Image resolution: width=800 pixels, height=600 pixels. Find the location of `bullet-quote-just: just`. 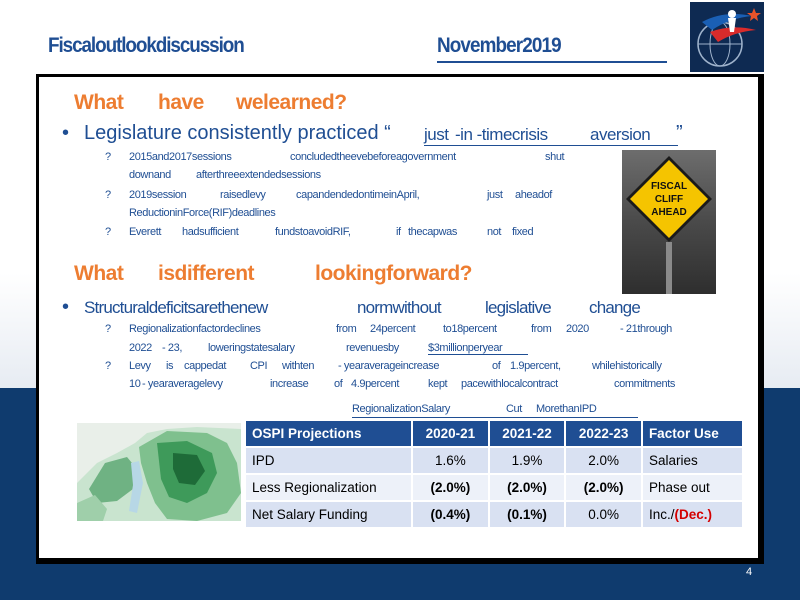

bullet-quote-just: just is located at coordinates (436, 134).